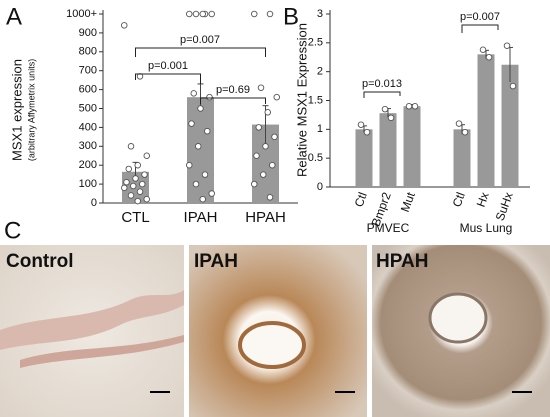 This screenshot has width=550, height=417. Describe the element at coordinates (40, 261) in the screenshot. I see `image-label: Control` at that location.